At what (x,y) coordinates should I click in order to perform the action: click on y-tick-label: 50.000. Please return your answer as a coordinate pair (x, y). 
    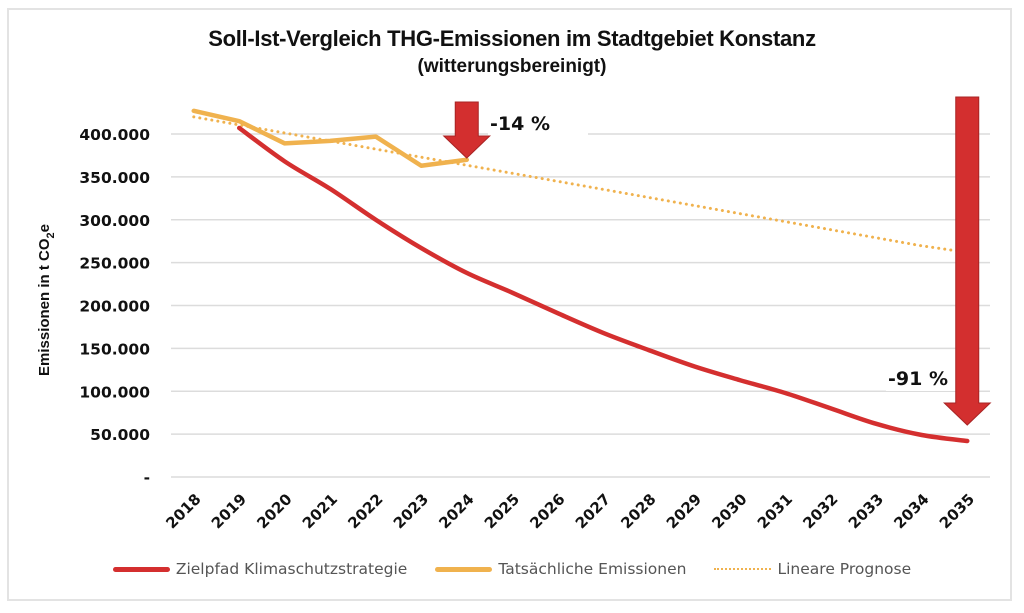
    Looking at the image, I should click on (120, 435).